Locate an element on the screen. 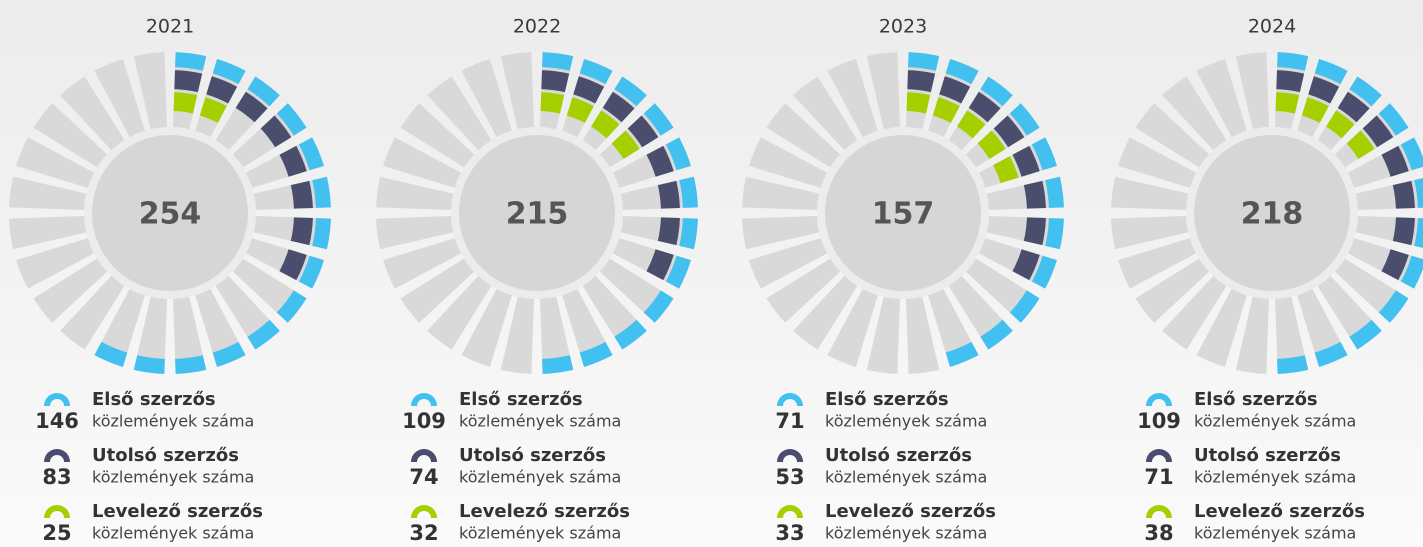 The width and height of the screenshot is (1423, 547). year-title: 2022 is located at coordinates (537, 27).